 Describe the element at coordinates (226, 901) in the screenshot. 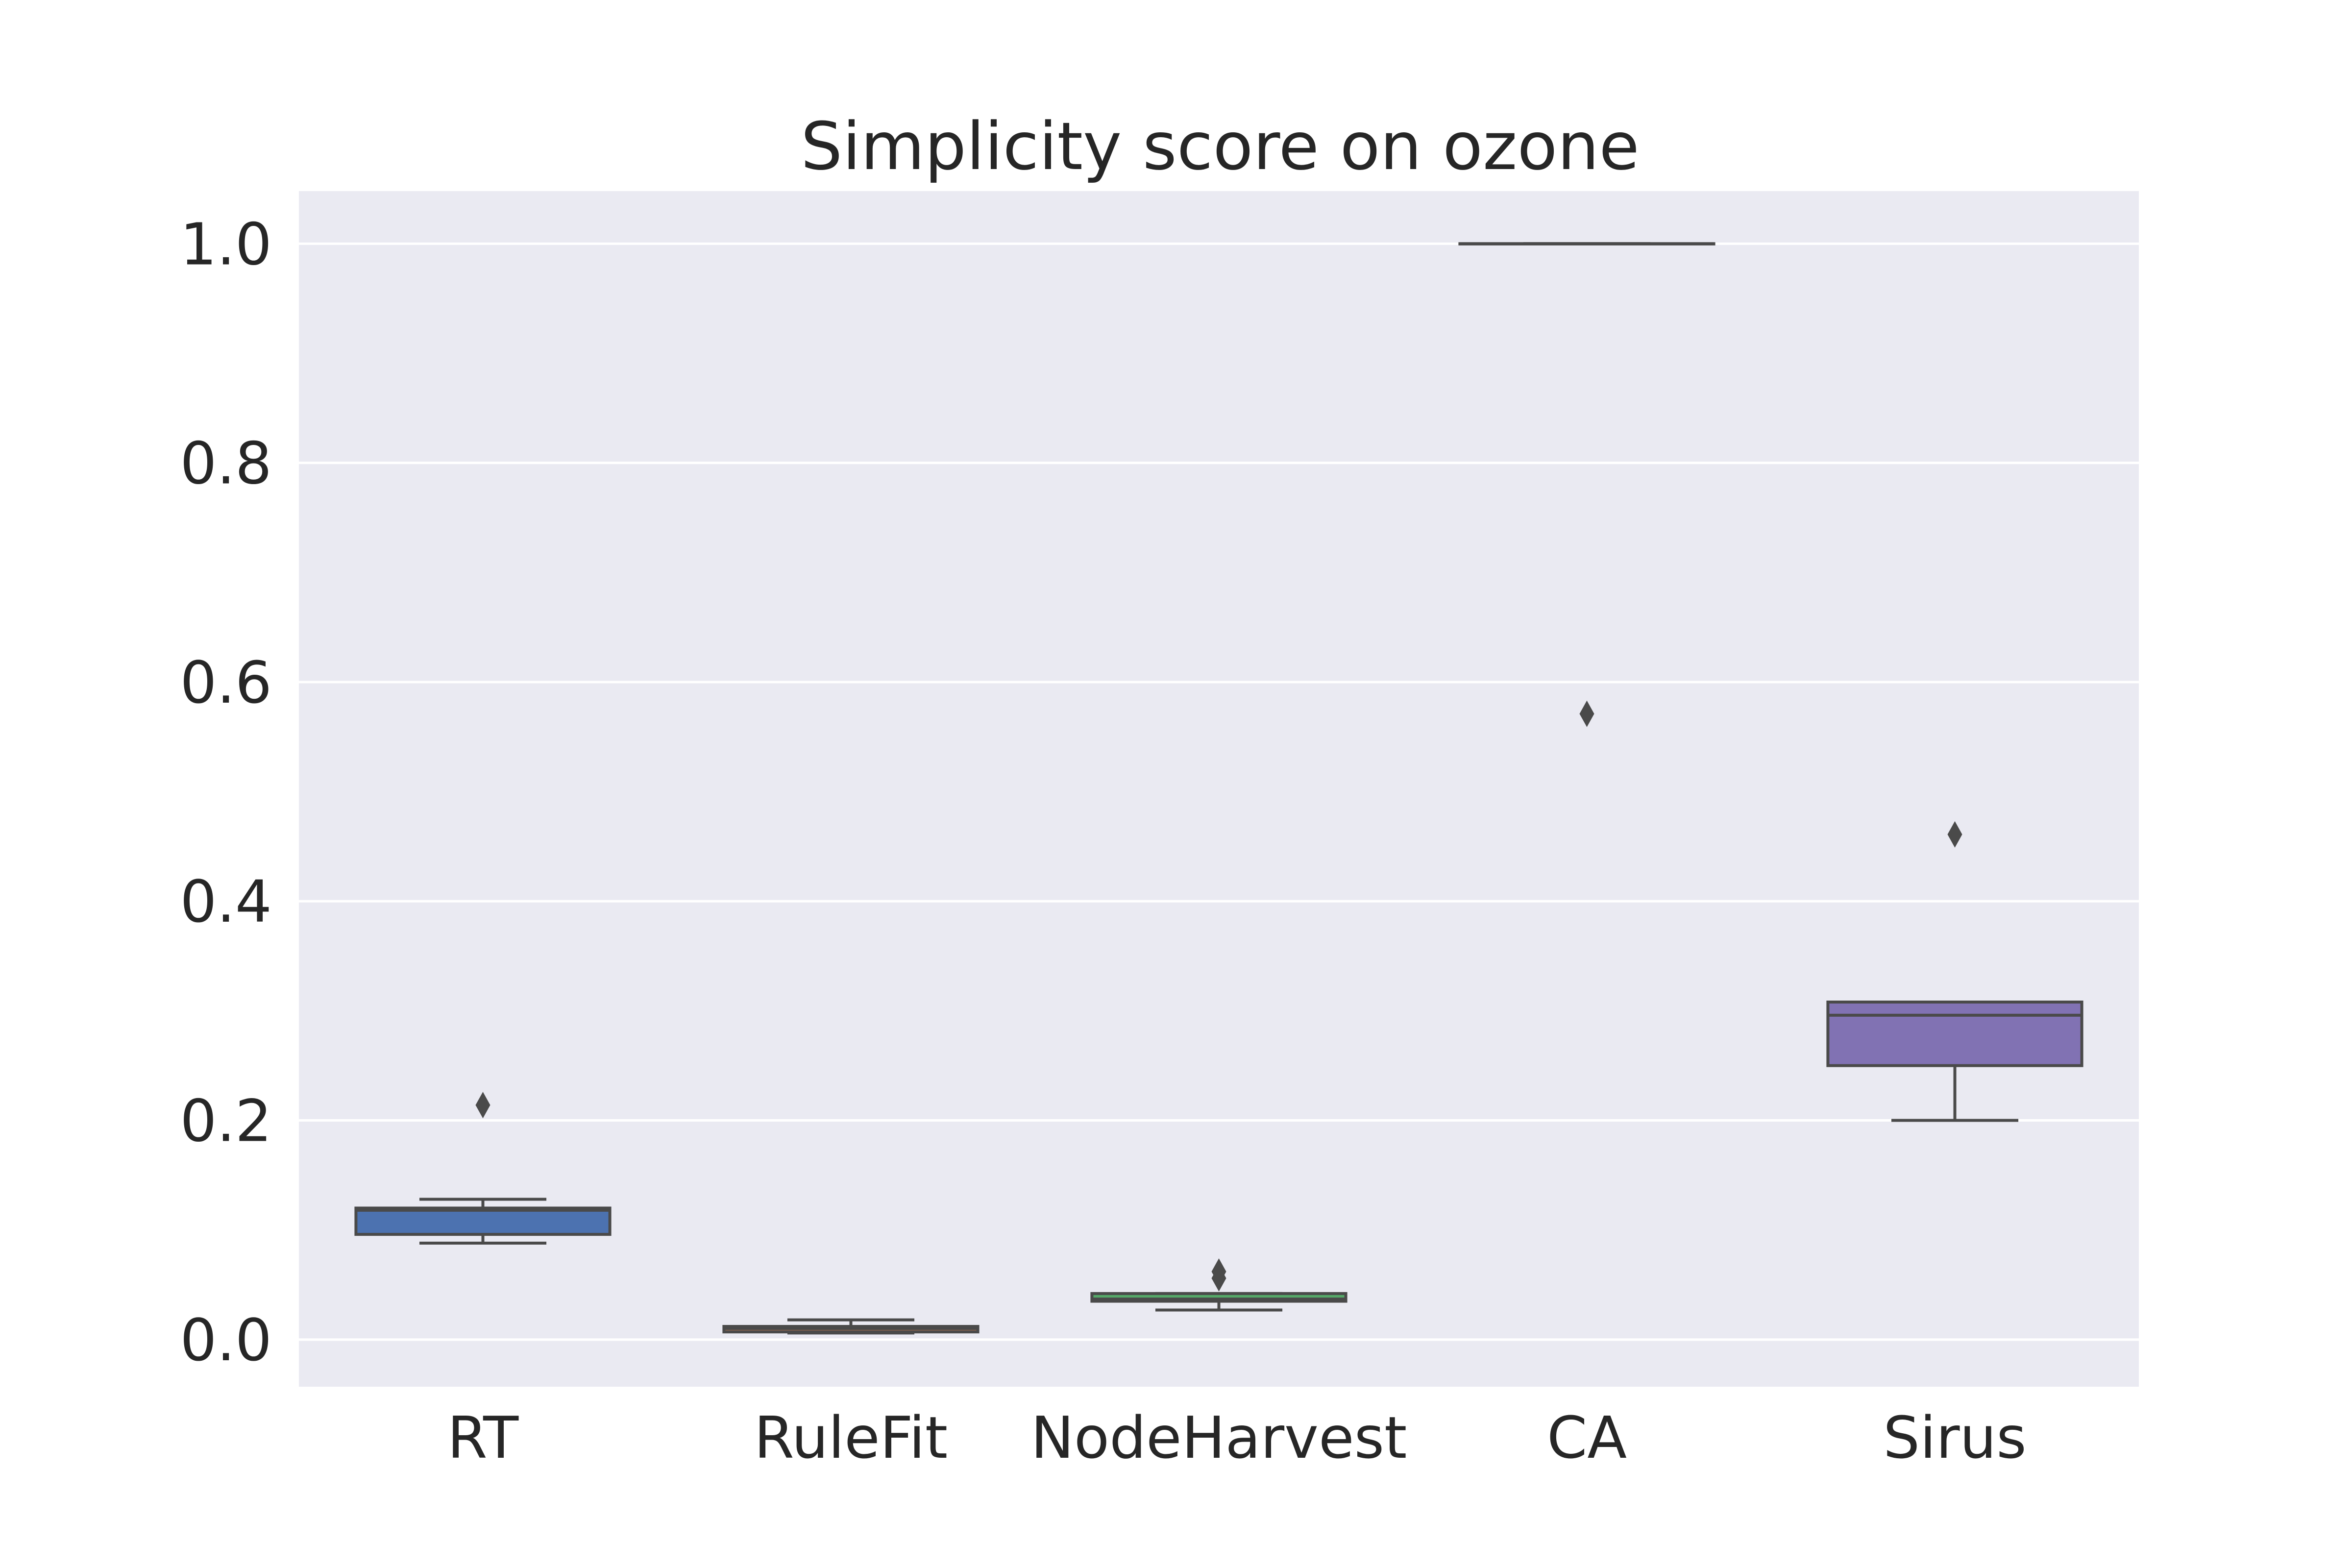

I see `y-tick-label: 0.4` at that location.